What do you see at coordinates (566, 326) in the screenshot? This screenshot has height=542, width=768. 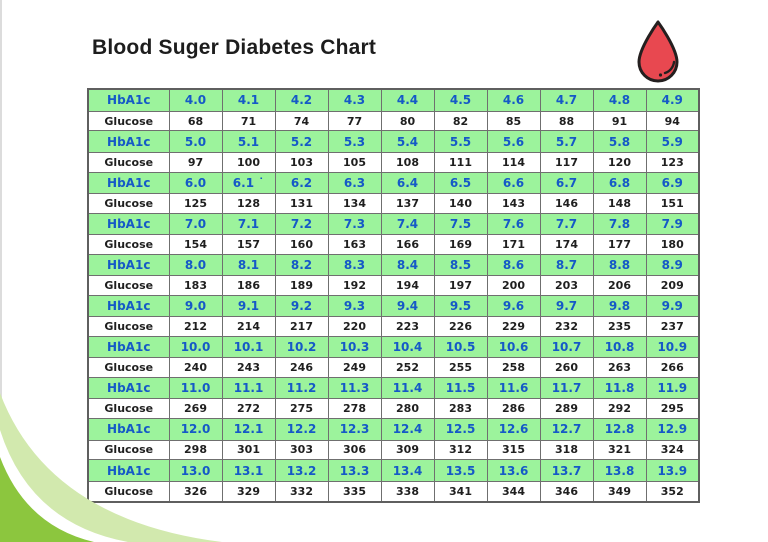 I see `row-cell: 232` at bounding box center [566, 326].